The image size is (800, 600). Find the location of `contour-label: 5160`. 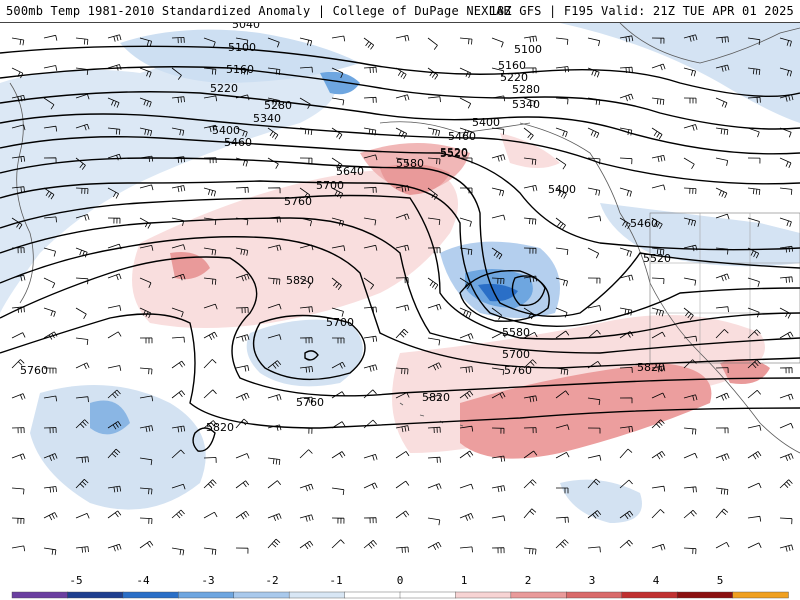

contour-label: 5160 is located at coordinates (240, 69).